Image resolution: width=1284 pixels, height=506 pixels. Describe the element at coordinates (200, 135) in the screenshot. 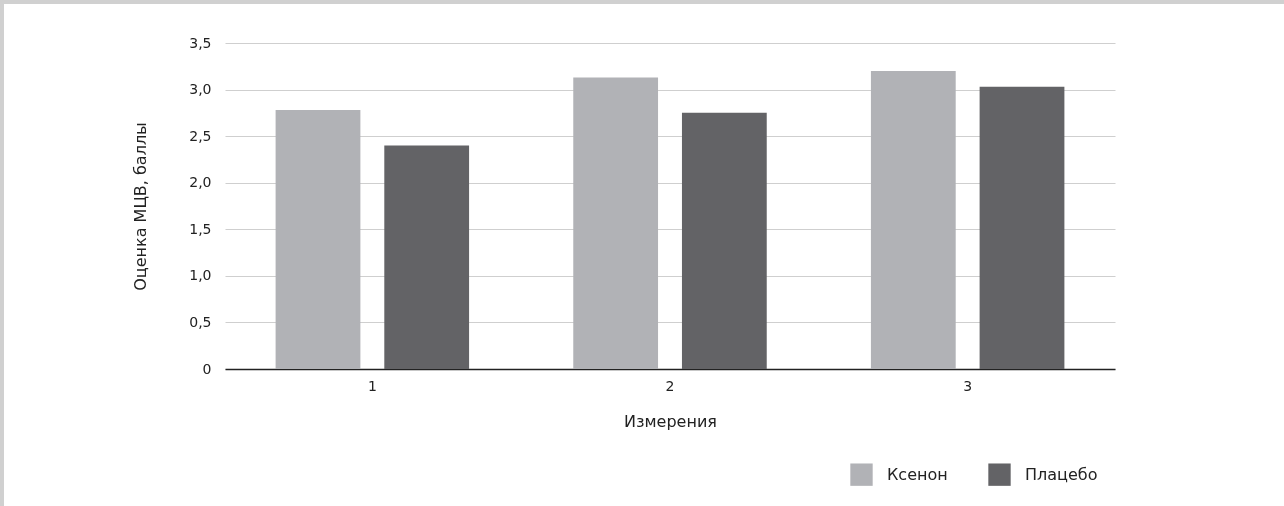

I see `y-tick-label: 2,5` at that location.